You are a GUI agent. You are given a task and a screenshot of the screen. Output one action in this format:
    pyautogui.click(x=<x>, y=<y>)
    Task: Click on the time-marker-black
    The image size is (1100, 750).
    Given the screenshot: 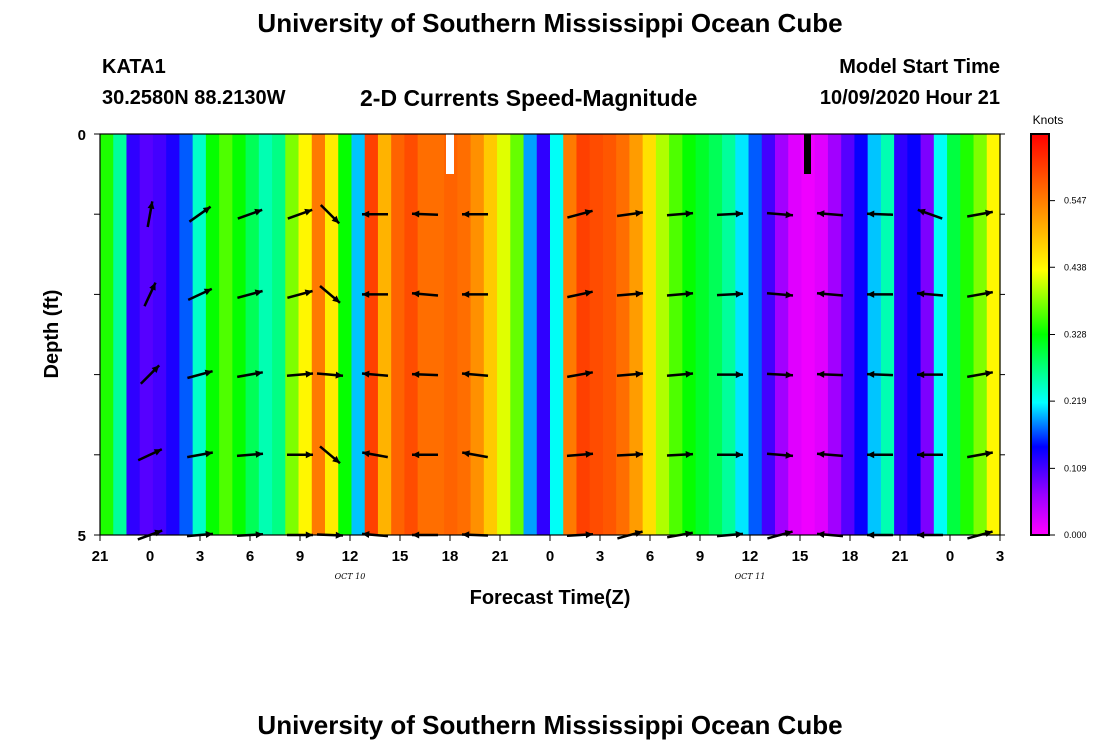 What is the action you would take?
    pyautogui.click(x=807, y=154)
    